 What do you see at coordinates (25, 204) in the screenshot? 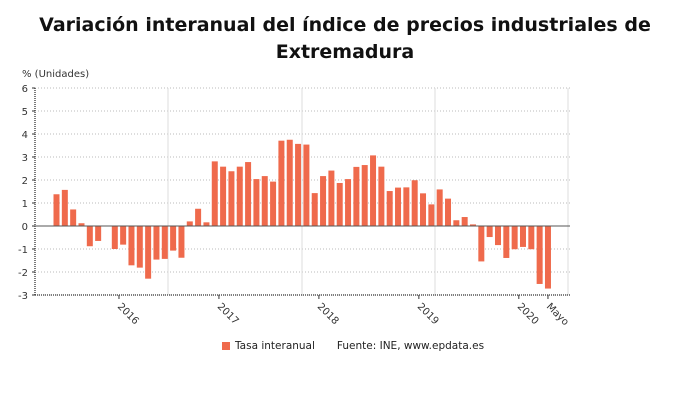
I see `y-tick-label: 1` at bounding box center [25, 204].